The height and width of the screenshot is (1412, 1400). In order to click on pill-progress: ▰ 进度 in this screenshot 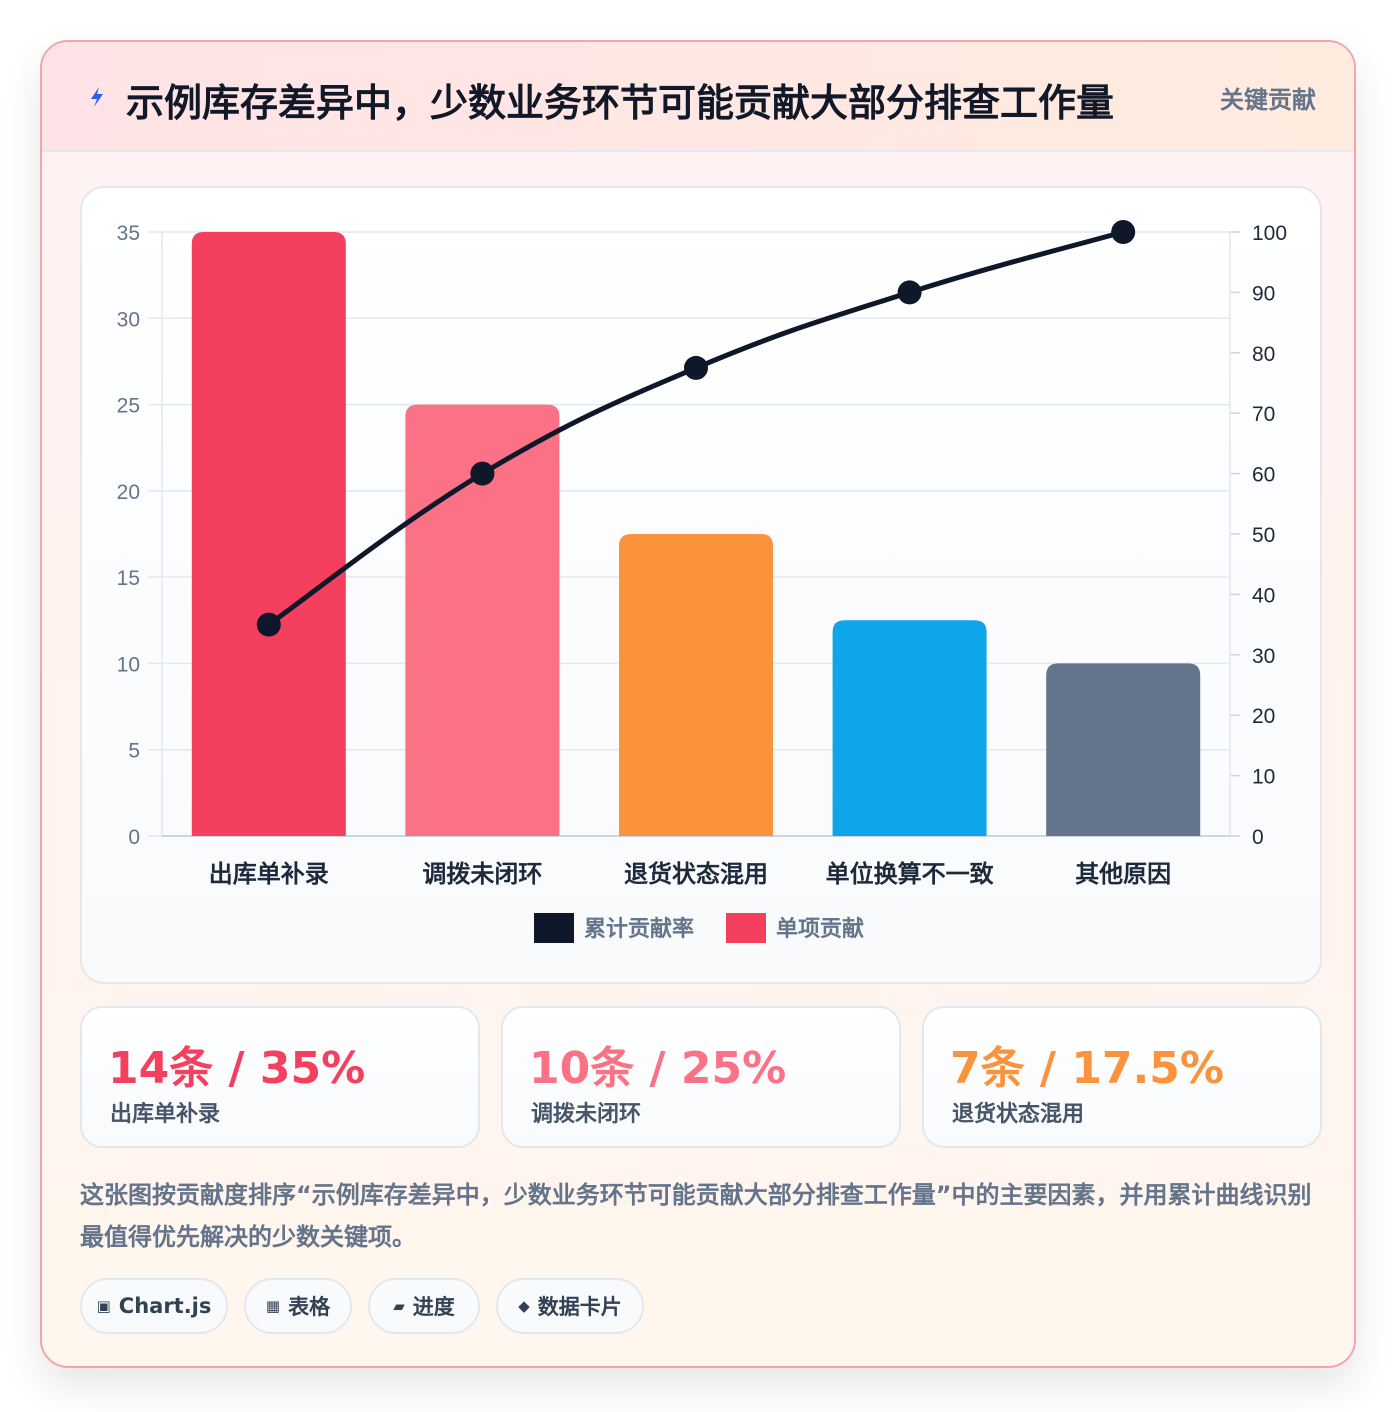, I will do `click(424, 1306)`.